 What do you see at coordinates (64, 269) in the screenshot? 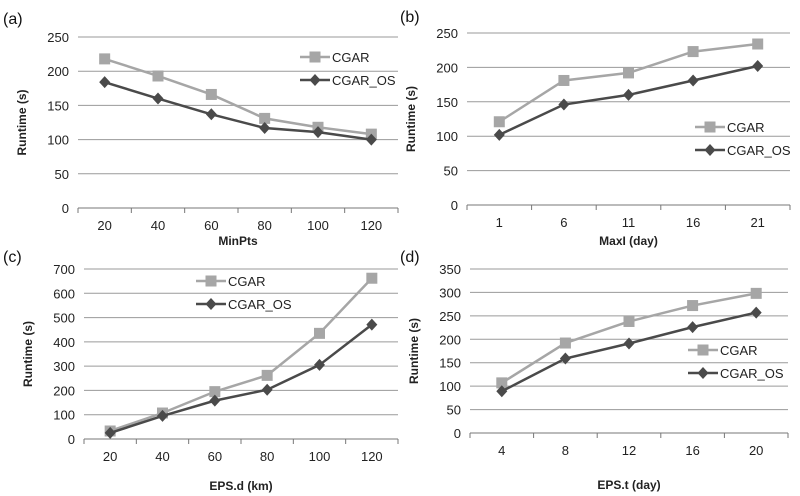
I see `y-tick-label: 700` at bounding box center [64, 269].